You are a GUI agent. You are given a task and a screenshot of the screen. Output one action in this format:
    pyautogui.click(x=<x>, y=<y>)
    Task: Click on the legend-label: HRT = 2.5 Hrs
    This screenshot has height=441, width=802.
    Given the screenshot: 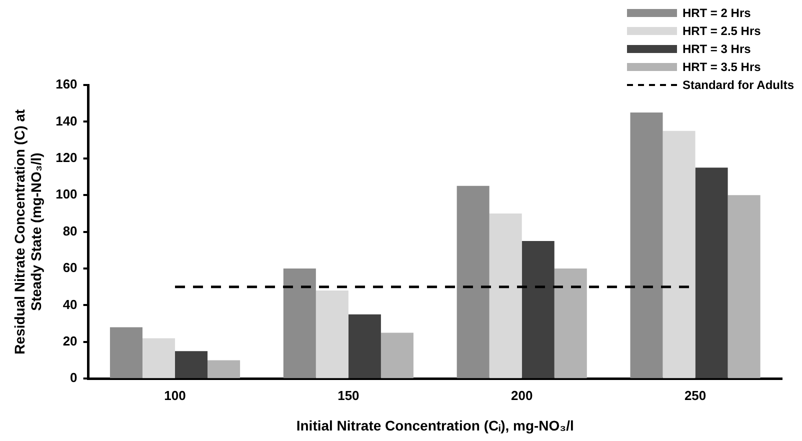 What is the action you would take?
    pyautogui.click(x=721, y=31)
    